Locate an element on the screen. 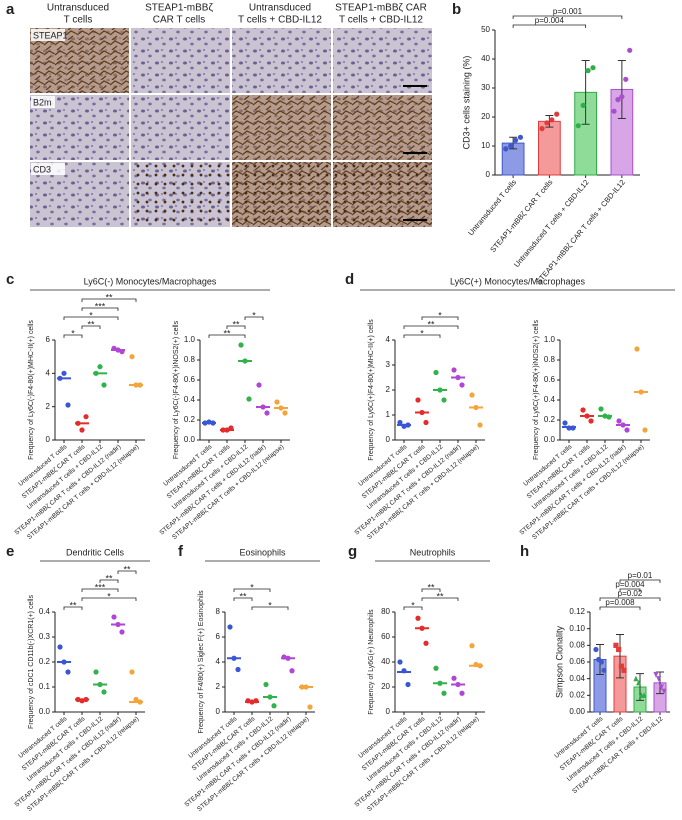  panel-label: c is located at coordinates (10, 279).